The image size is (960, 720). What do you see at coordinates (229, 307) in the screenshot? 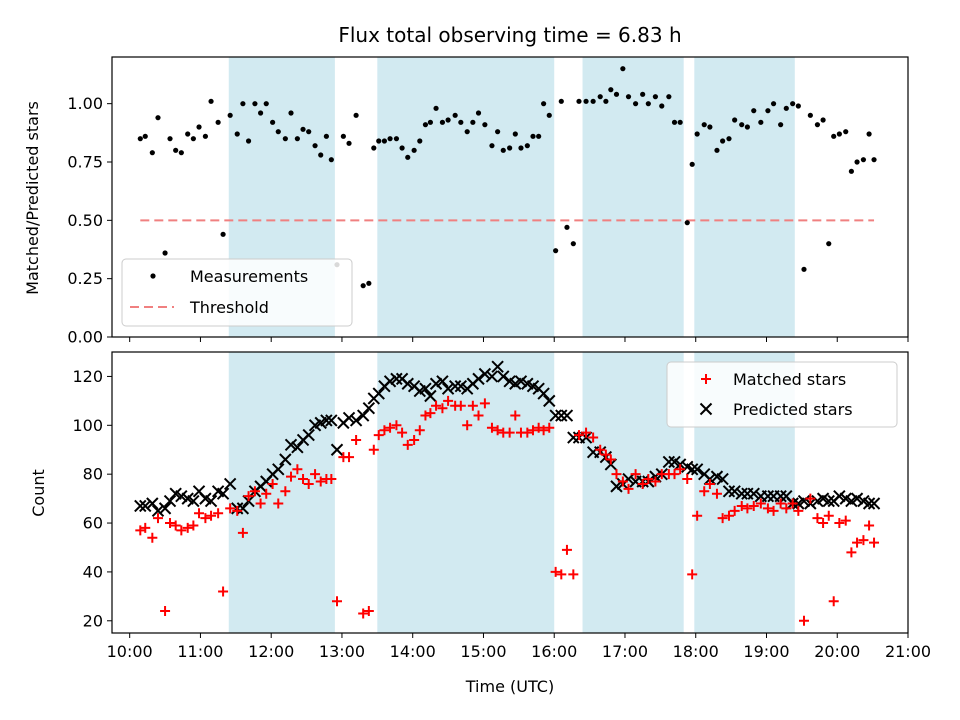
I see `legend-threshold-label: Threshold` at bounding box center [229, 307].